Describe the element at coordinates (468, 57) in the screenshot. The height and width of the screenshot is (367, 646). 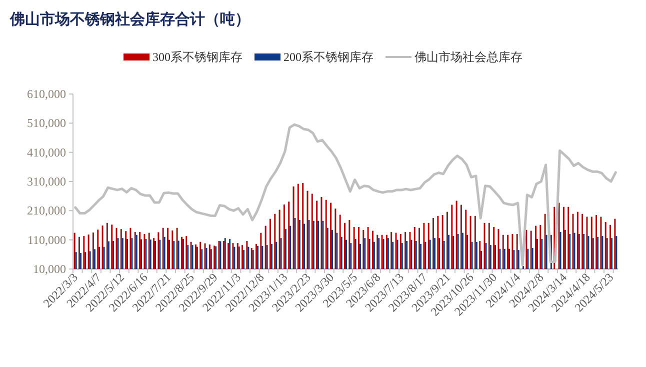
I see `legend-label: 佛山市场社会总库存` at that location.